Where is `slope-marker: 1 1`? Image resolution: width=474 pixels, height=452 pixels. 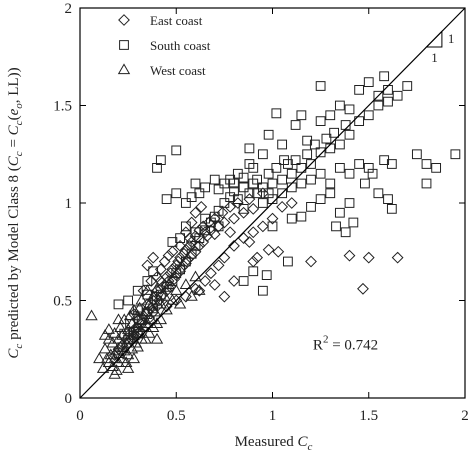 slope-marker: 1 1 is located at coordinates (439, 47).